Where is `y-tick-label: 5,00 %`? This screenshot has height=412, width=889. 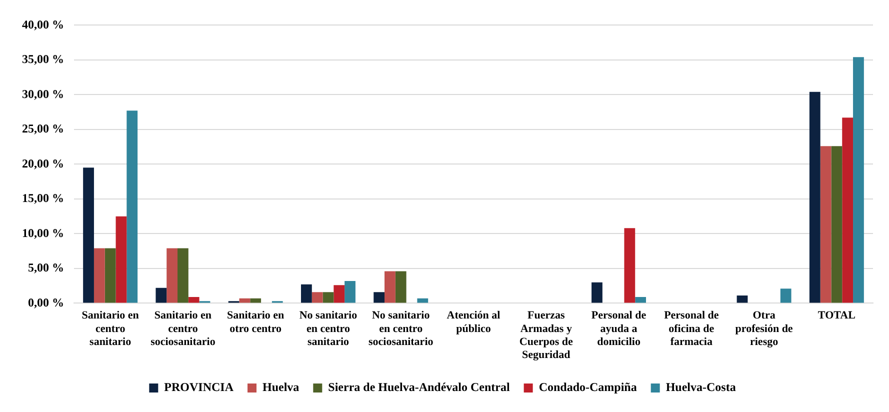
y-tick-label: 5,00 % is located at coordinates (46, 267).